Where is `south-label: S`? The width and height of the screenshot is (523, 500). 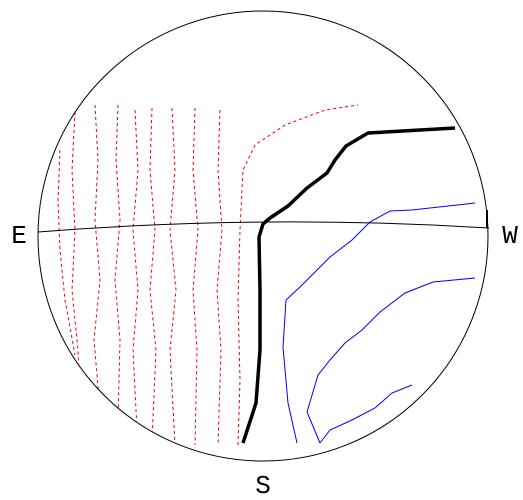 south-label: S is located at coordinates (263, 485).